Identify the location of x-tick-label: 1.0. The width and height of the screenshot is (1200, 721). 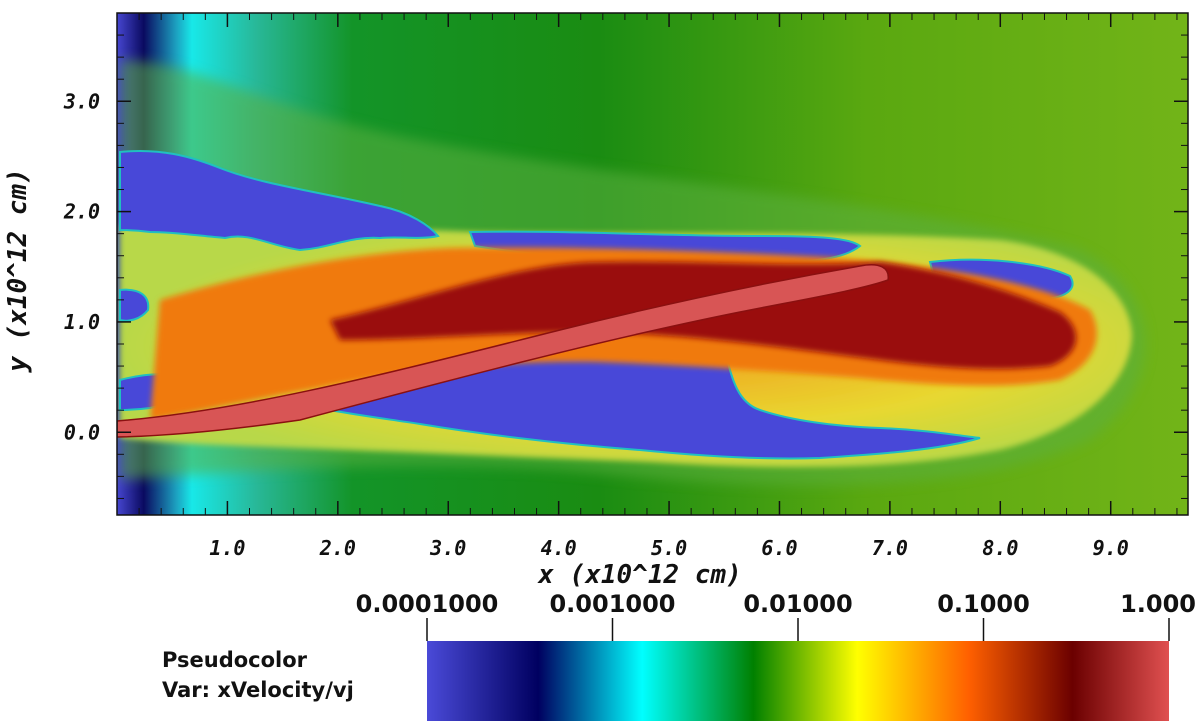
(227, 548).